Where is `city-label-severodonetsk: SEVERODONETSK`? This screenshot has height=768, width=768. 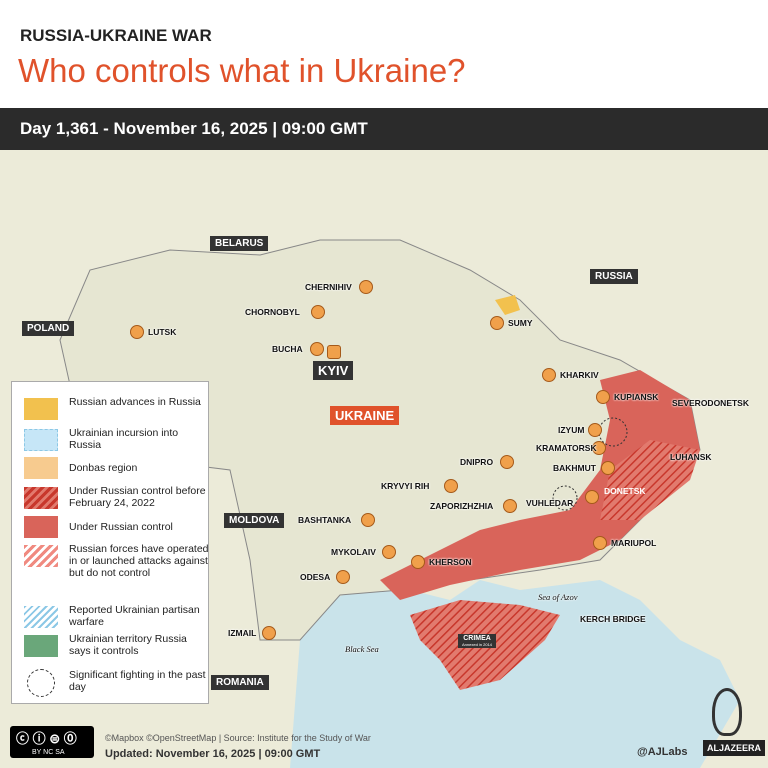 city-label-severodonetsk: SEVERODONETSK is located at coordinates (710, 403).